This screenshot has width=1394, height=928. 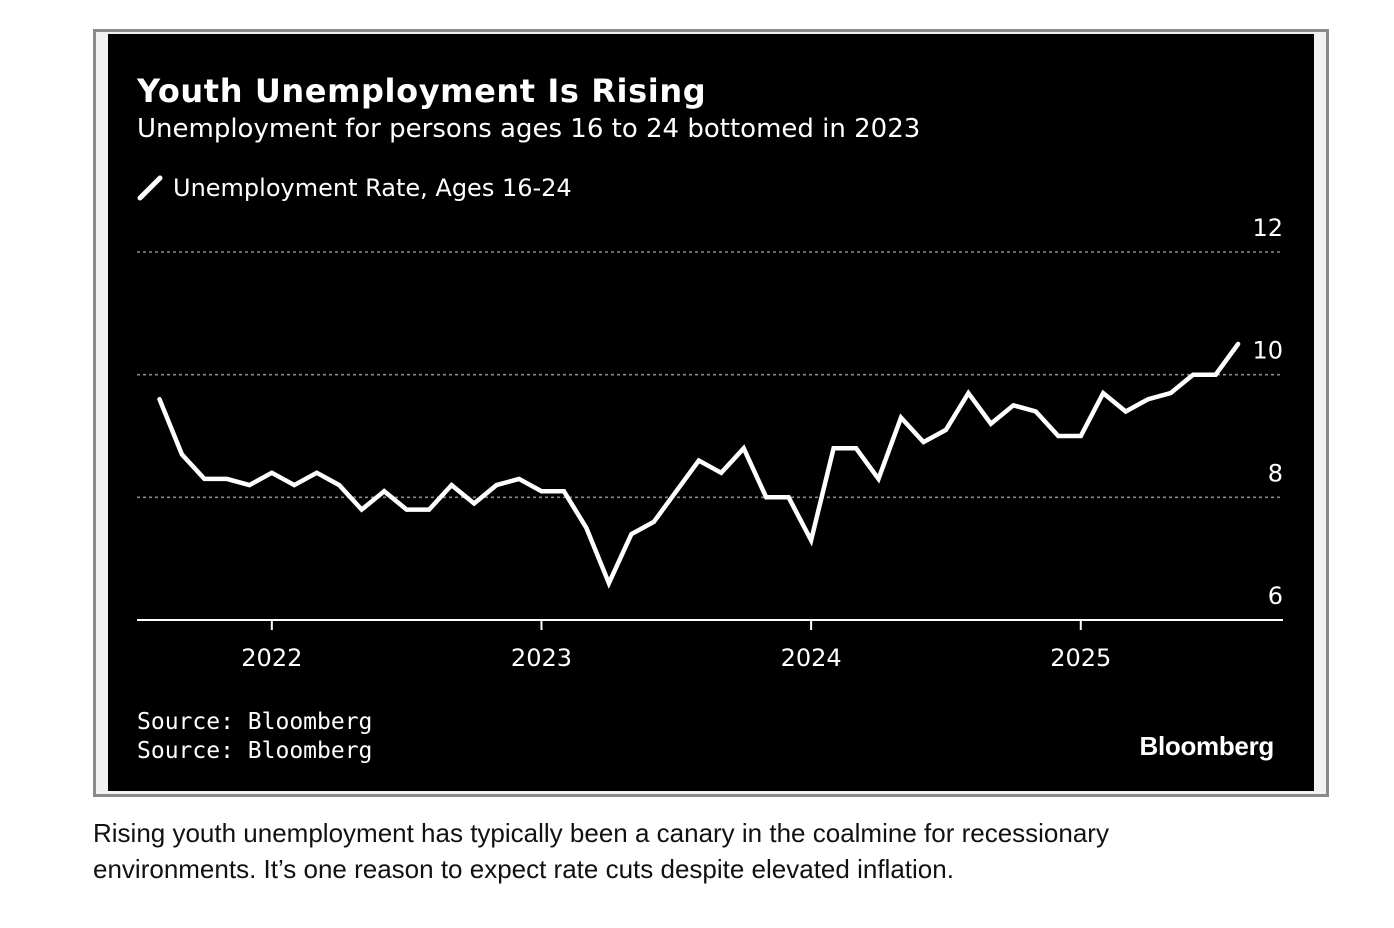 What do you see at coordinates (1267, 351) in the screenshot?
I see `y-tick-label: 10` at bounding box center [1267, 351].